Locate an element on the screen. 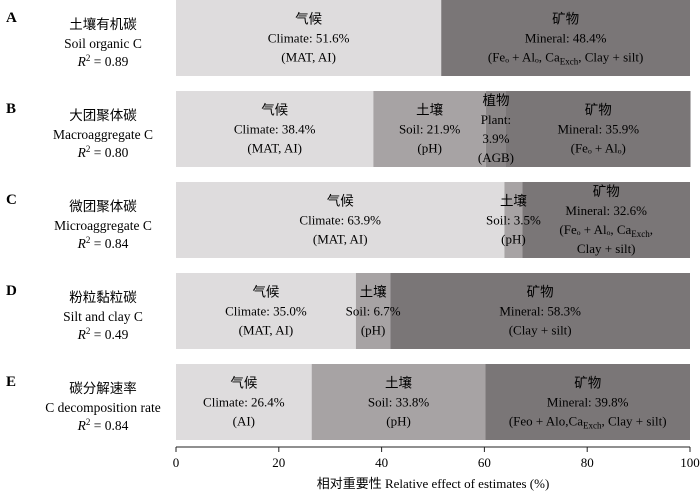 The width and height of the screenshot is (700, 499). segment-label-soil: 土壤 Soil: 21.9% (pH) is located at coordinates (430, 129).